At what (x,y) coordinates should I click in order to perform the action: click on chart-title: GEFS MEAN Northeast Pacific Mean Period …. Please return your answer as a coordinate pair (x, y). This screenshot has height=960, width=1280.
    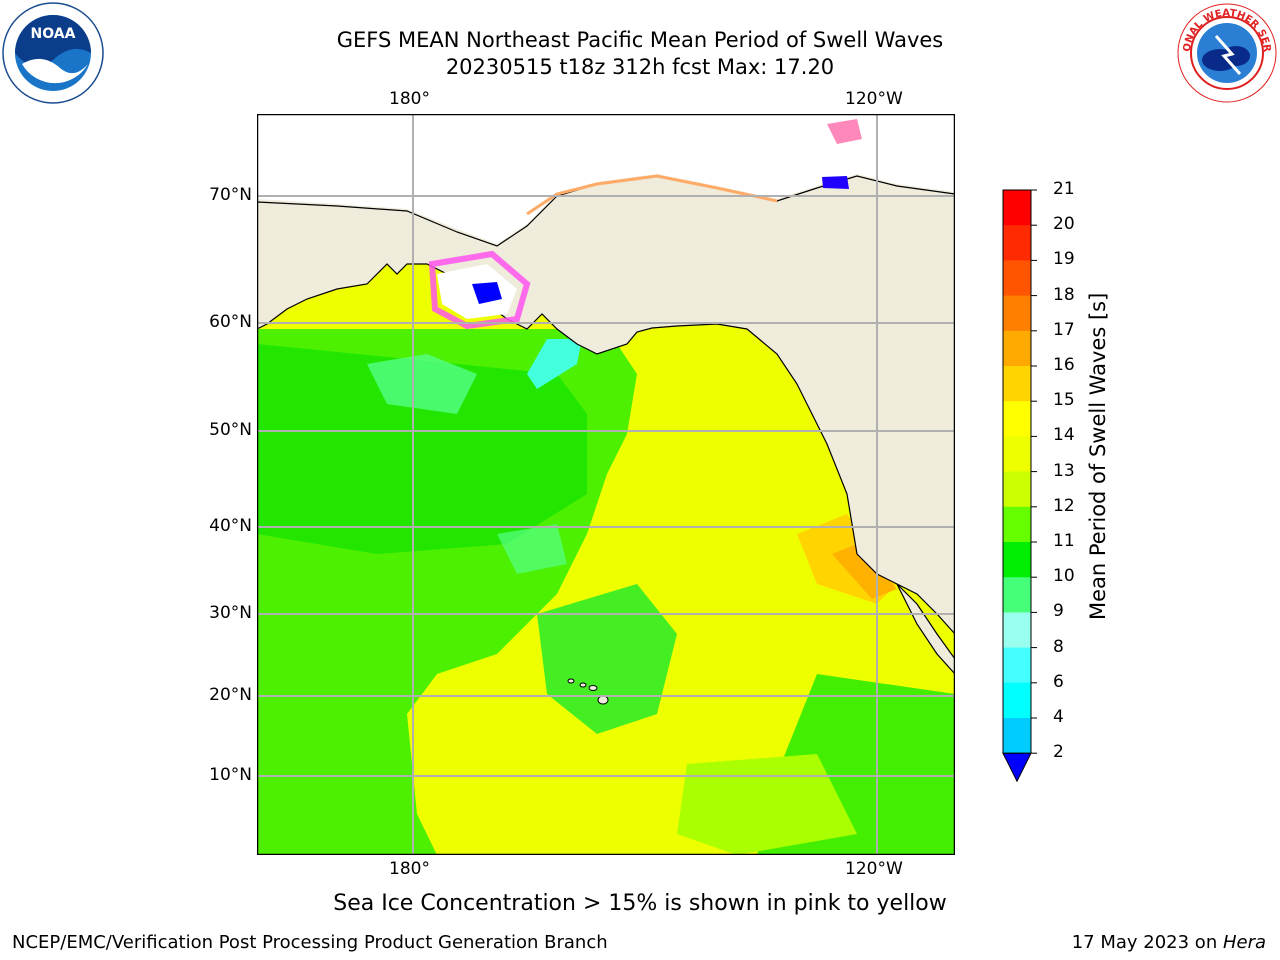
    Looking at the image, I should click on (640, 40).